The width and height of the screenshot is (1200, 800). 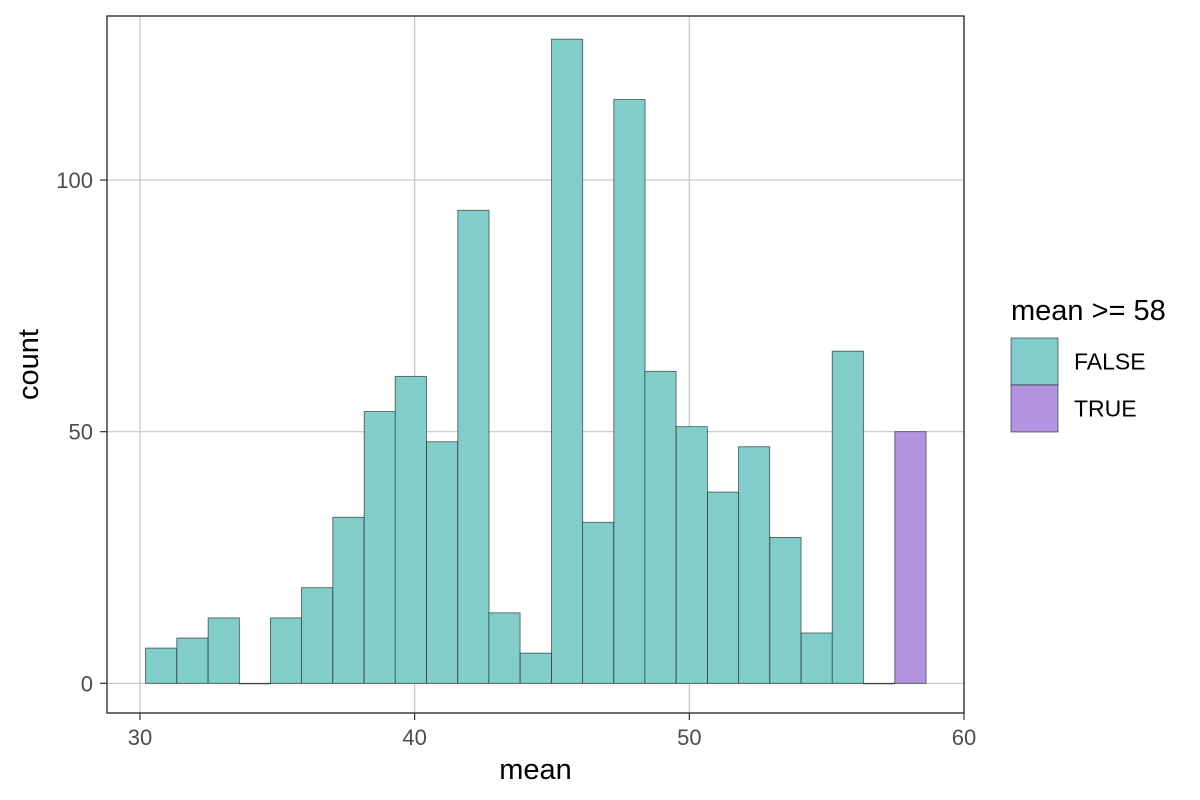 I want to click on legend-label: FALSE, so click(x=1110, y=362).